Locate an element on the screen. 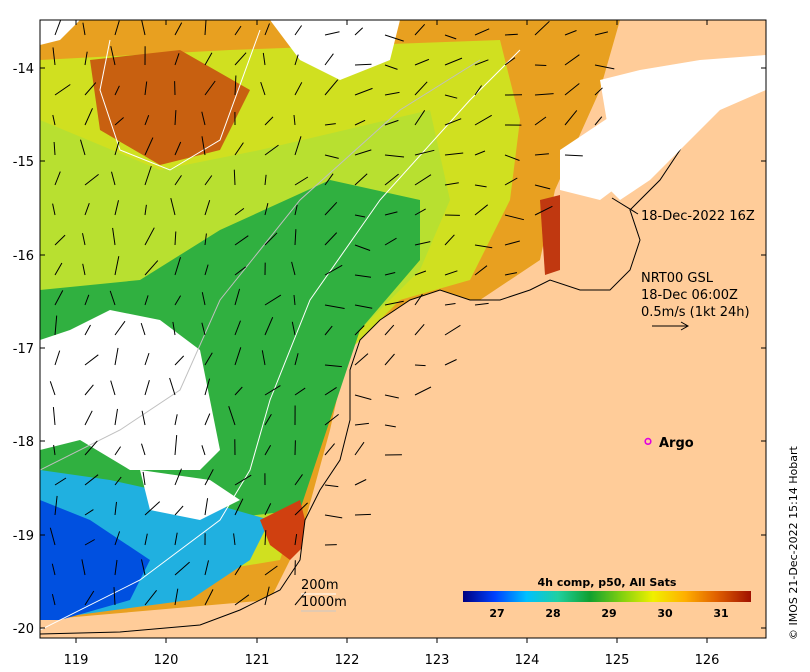 The image size is (810, 672). cloud-patch is located at coordinates (190, 495).